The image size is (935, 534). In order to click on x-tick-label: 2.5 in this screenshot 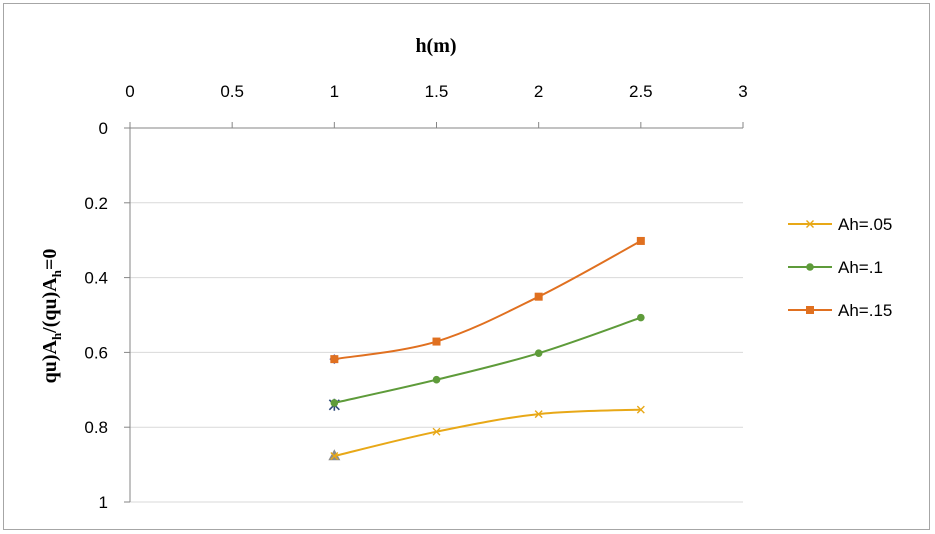, I will do `click(641, 91)`.